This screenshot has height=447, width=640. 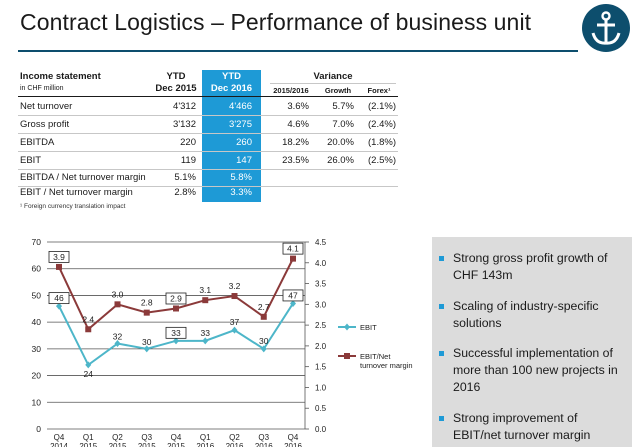 What do you see at coordinates (379, 90) in the screenshot?
I see `col-var3: Forex¹` at bounding box center [379, 90].